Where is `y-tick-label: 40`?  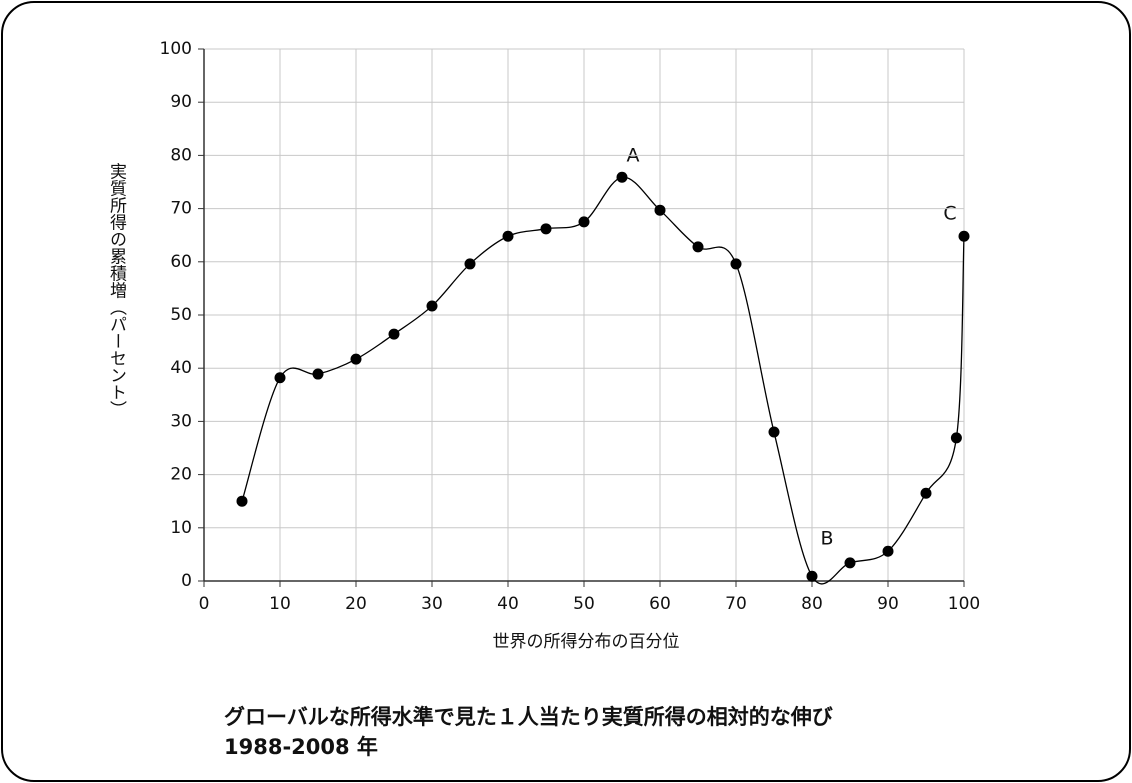
y-tick-label: 40 is located at coordinates (181, 368).